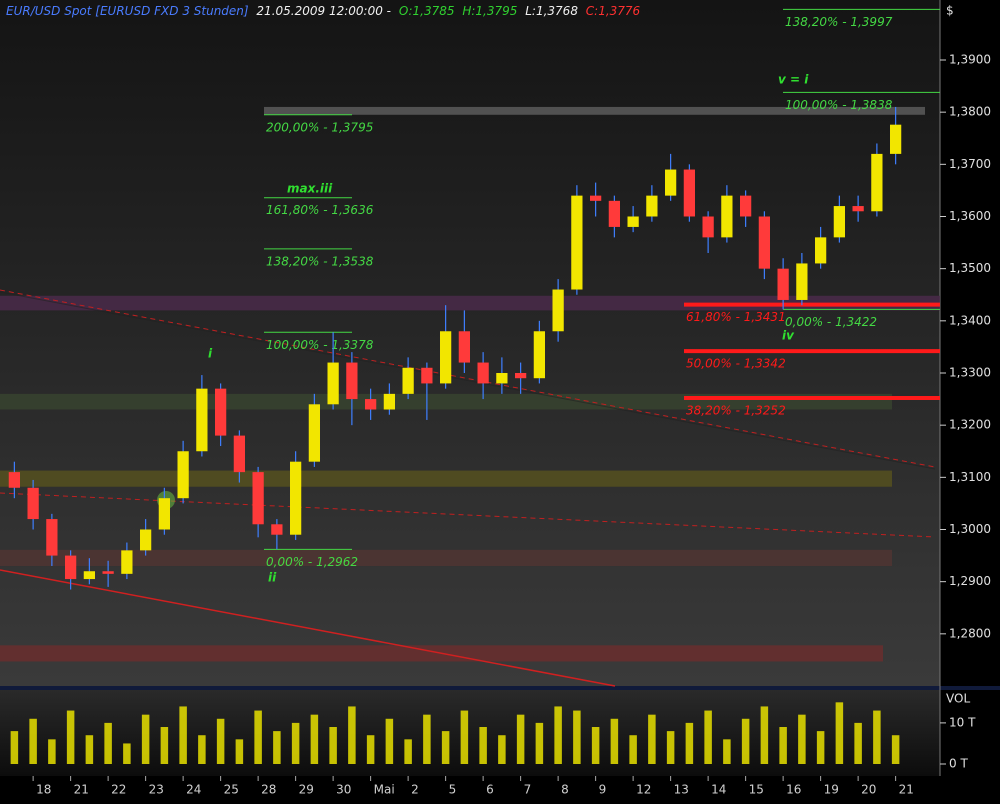 This screenshot has width=1000, height=804. Describe the element at coordinates (306, 790) in the screenshot. I see `x-tick-label: 29` at that location.